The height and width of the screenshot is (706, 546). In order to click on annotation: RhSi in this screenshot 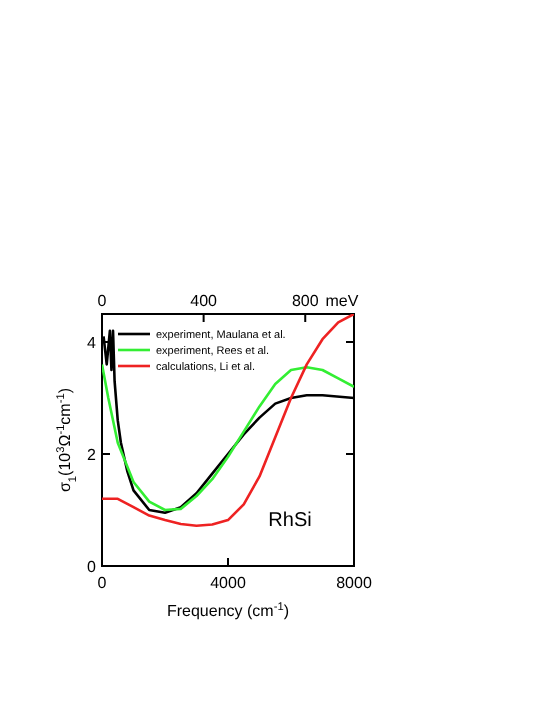, I will do `click(290, 521)`.